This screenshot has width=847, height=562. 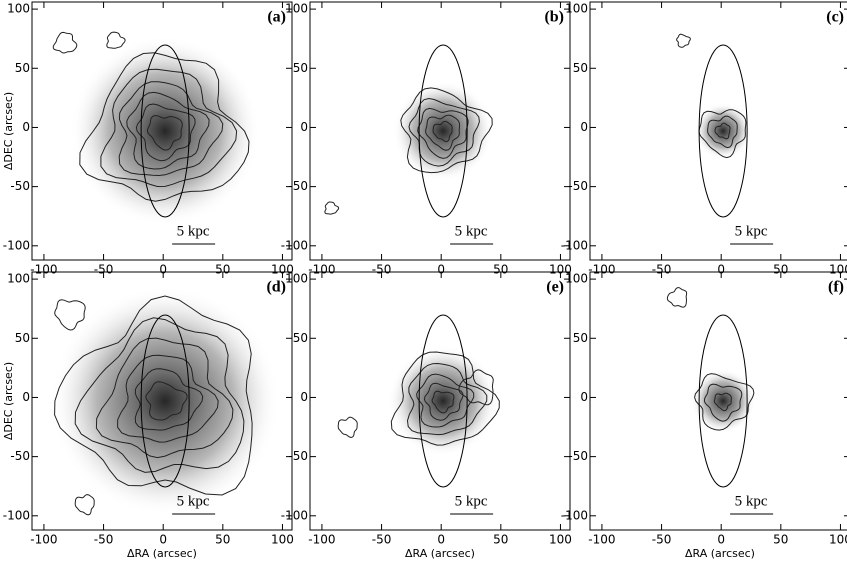 I want to click on panel-label: (a), so click(x=276, y=17).